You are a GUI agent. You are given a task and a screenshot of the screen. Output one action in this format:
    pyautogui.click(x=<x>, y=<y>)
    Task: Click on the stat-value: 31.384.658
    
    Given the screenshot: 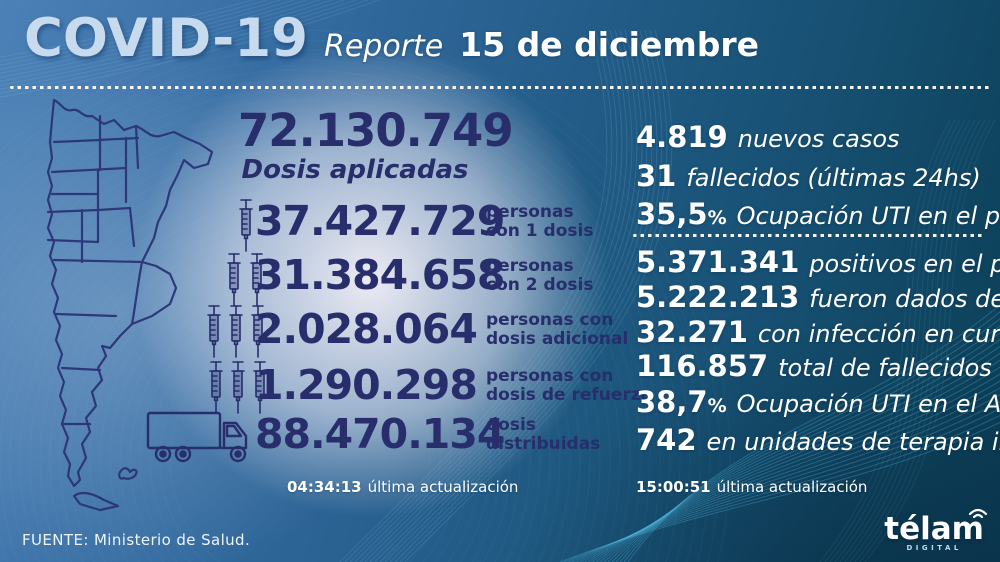 What is the action you would take?
    pyautogui.click(x=380, y=275)
    